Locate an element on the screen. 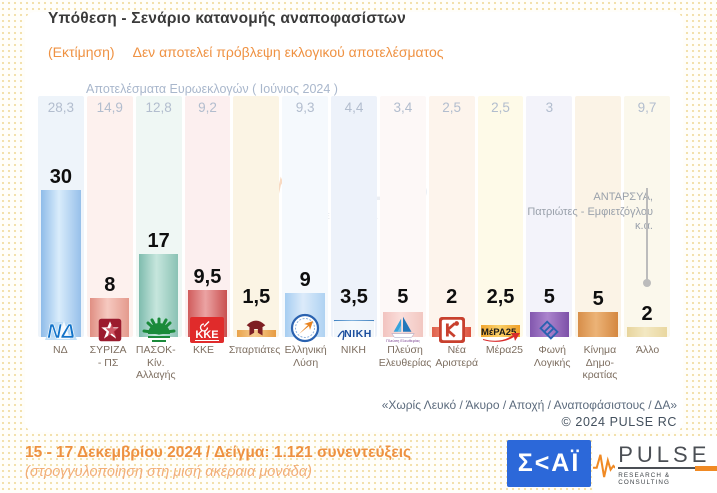 The image size is (717, 493). allo-annotation: ΑΝΤΑΡΣΥΑ, Πατριώτες - Εμφιετζόγλου κ.ά. is located at coordinates (568, 212).